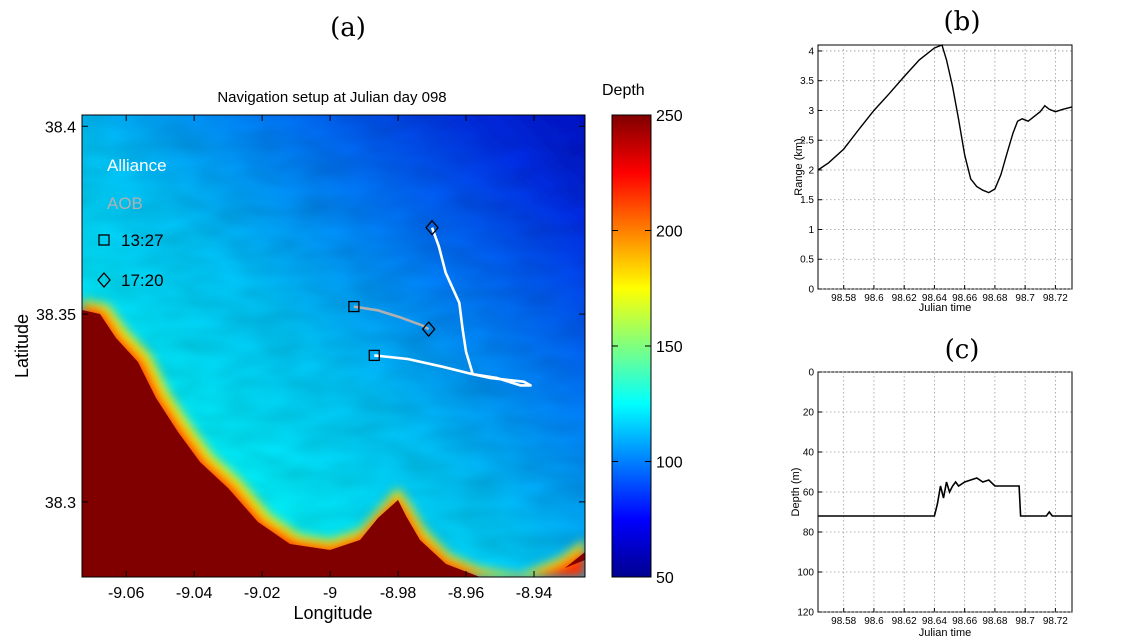  Describe the element at coordinates (807, 81) in the screenshot. I see `ytick-label: 3.5` at that location.